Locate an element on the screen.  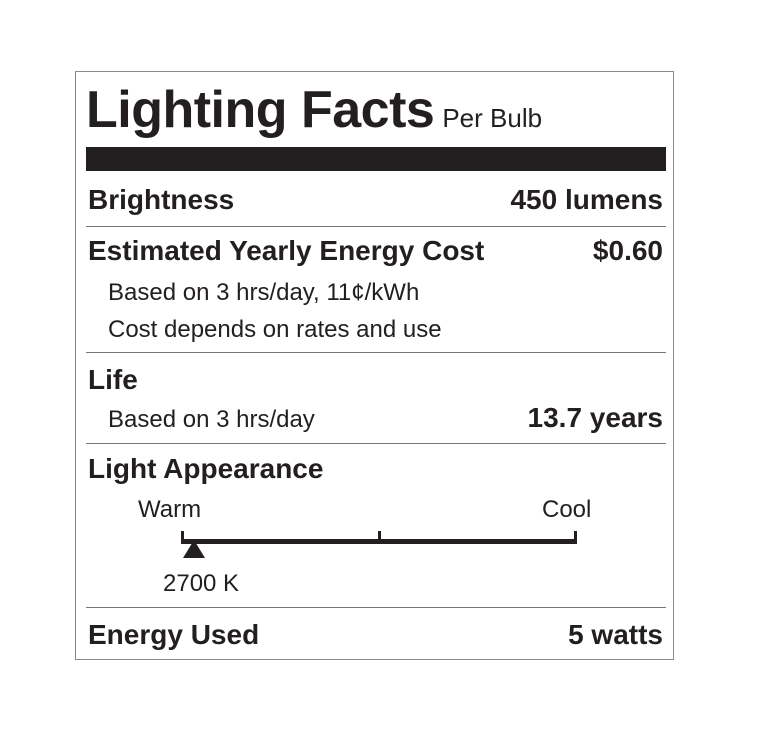
triangle-marker-icon is located at coordinates (193, 549).